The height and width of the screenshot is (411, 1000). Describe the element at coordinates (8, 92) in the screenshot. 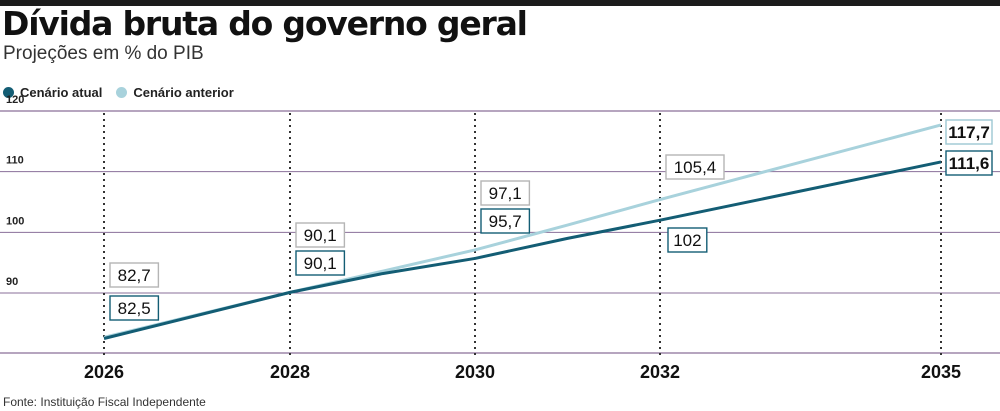

I see `legend-dot-atual-icon` at that location.